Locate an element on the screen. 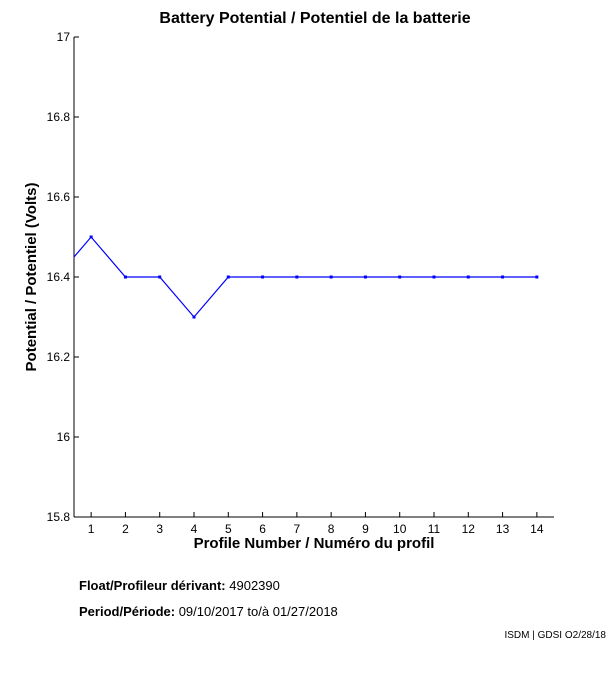 The image size is (611, 675). x-tick-label: 13 is located at coordinates (503, 529).